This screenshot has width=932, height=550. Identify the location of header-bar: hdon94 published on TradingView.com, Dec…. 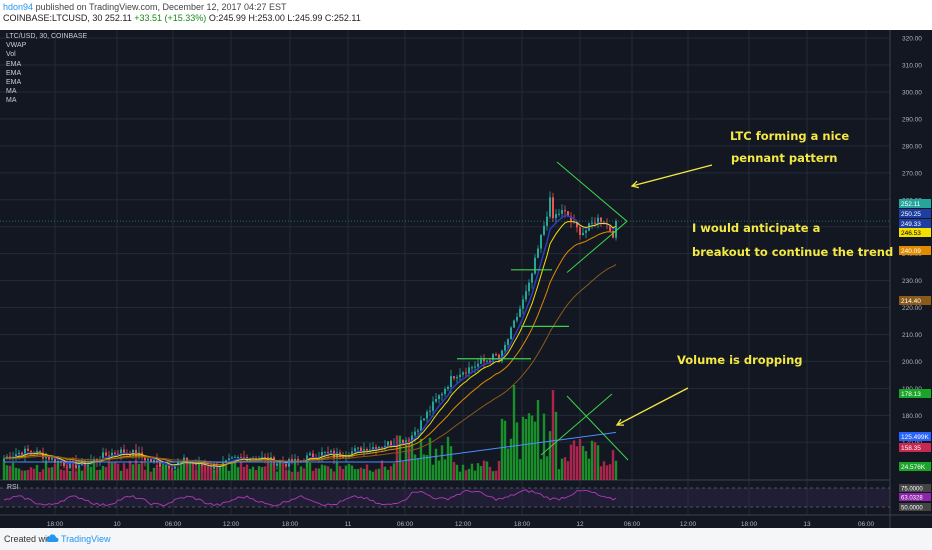
(466, 15).